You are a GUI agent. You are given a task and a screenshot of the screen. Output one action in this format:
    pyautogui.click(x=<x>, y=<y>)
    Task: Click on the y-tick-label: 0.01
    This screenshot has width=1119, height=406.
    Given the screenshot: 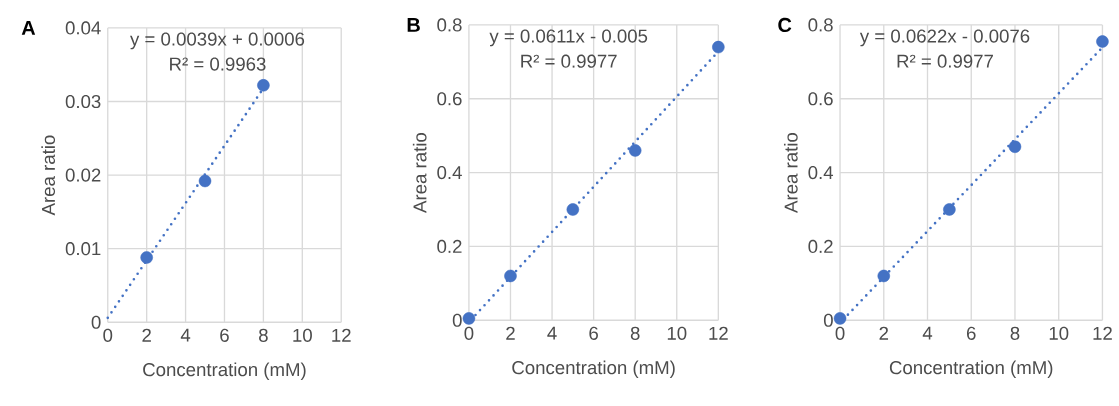 What is the action you would take?
    pyautogui.click(x=83, y=249)
    